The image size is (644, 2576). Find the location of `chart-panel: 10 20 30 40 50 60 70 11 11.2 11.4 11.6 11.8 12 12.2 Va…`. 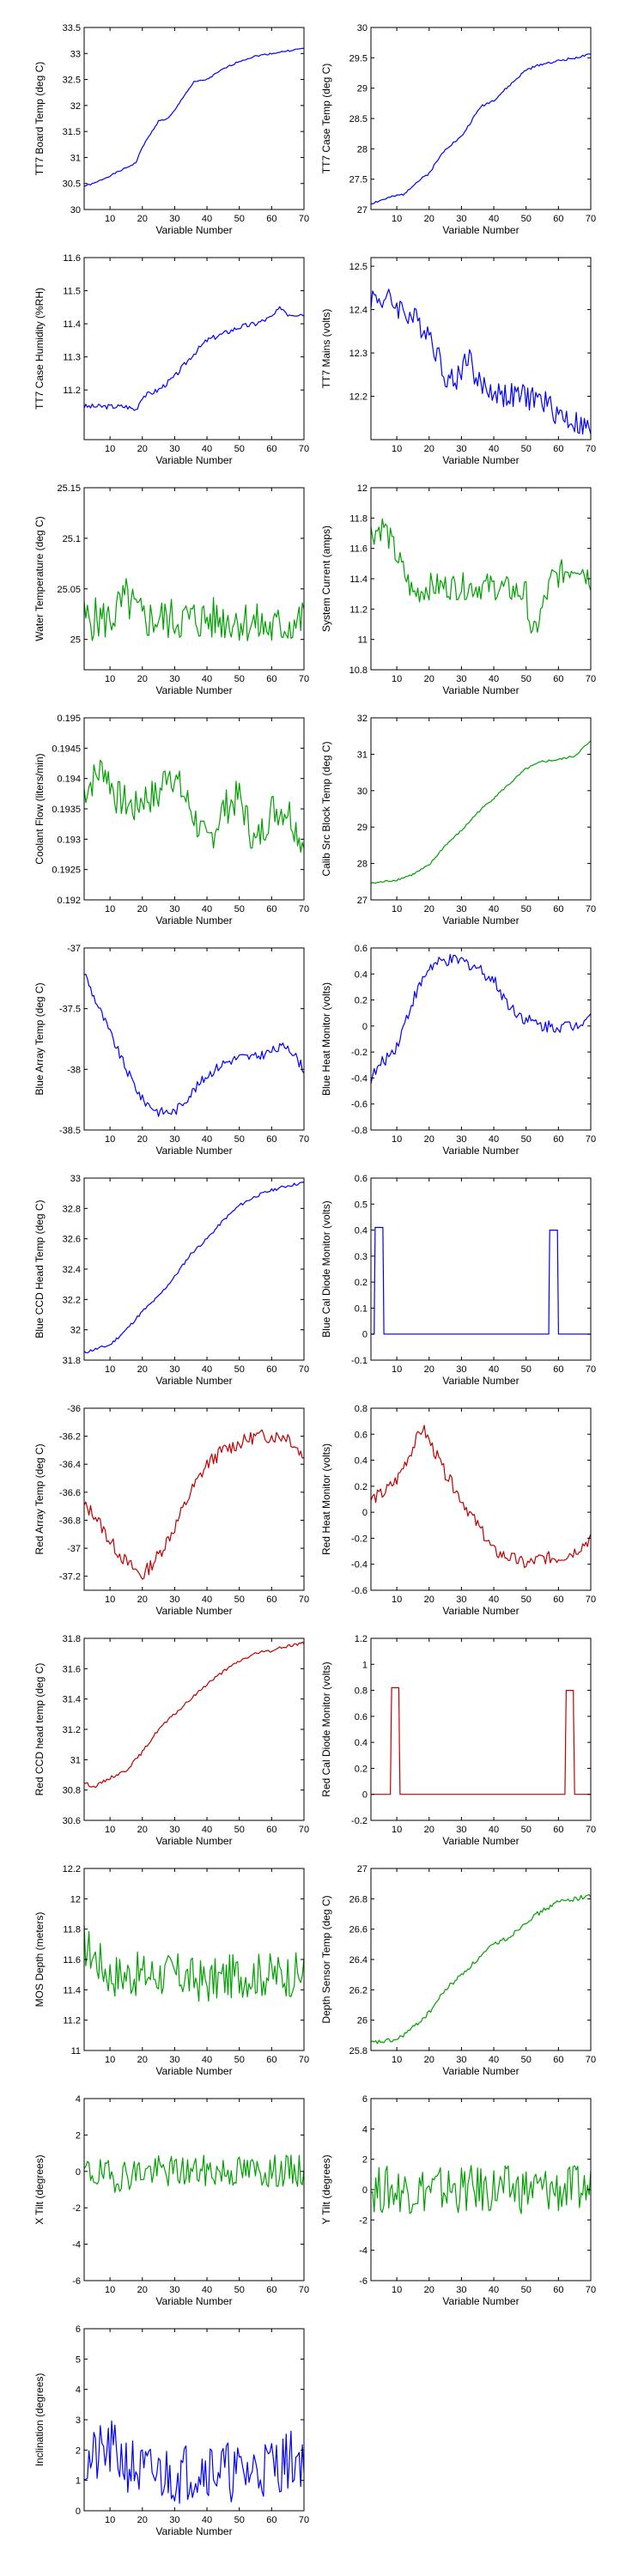

chart-panel: 10 20 30 40 50 60 70 11 11.2 11.4 11.6 11.8 12 12.2 Va… is located at coordinates (171, 1970).